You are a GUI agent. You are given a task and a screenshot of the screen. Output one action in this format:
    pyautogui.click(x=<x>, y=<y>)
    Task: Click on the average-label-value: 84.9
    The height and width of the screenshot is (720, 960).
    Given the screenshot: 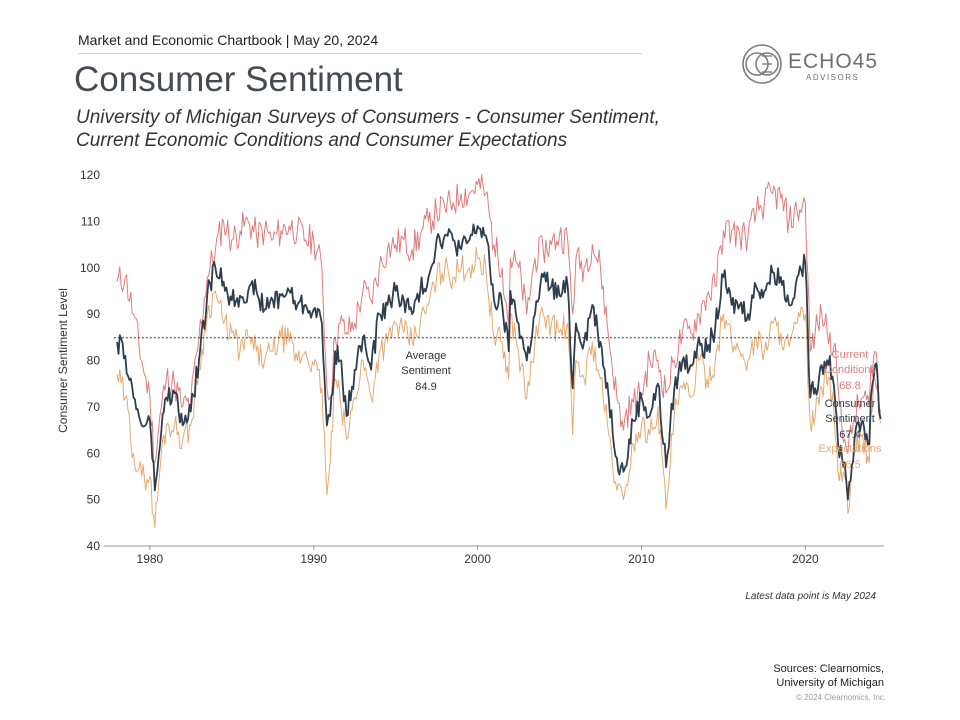 What is the action you would take?
    pyautogui.click(x=425, y=387)
    